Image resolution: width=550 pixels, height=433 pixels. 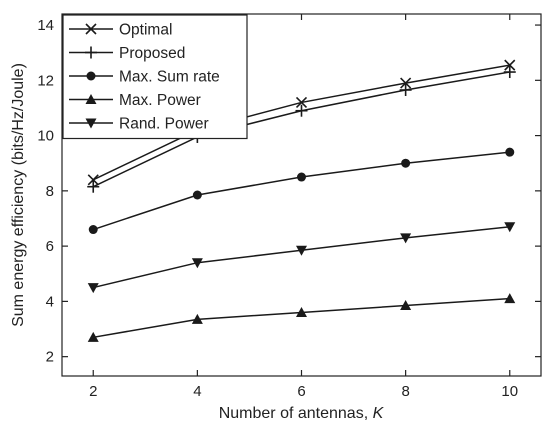 I want to click on y-tick-label: 10, so click(x=45, y=136).